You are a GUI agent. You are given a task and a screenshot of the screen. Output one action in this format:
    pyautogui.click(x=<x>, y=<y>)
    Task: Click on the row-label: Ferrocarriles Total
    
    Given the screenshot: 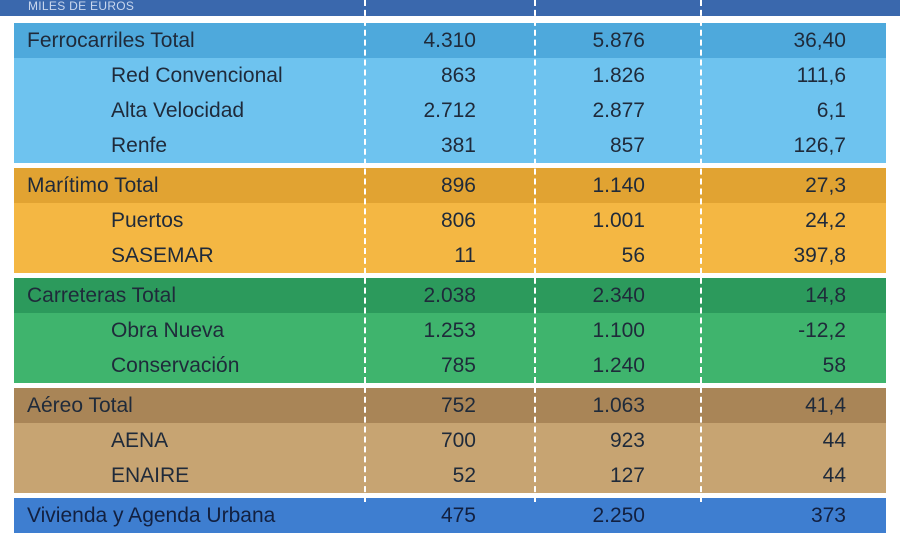 What is the action you would take?
    pyautogui.click(x=111, y=40)
    